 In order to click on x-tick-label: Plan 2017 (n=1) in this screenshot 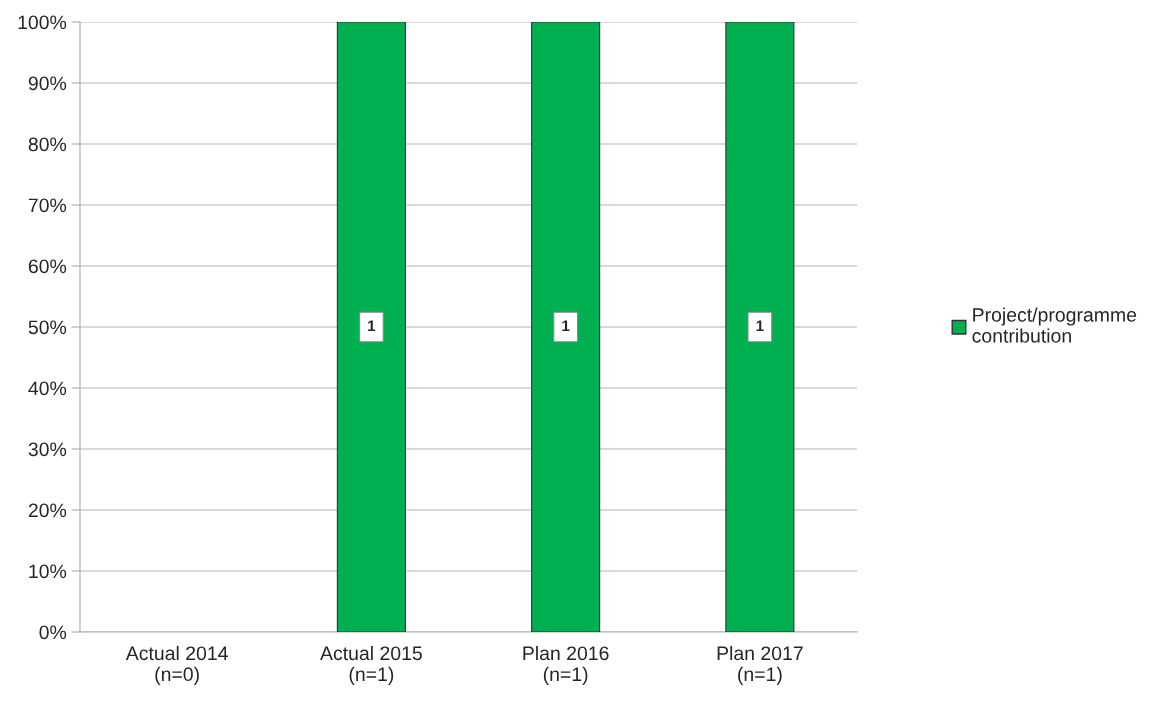, I will do `click(760, 665)`.